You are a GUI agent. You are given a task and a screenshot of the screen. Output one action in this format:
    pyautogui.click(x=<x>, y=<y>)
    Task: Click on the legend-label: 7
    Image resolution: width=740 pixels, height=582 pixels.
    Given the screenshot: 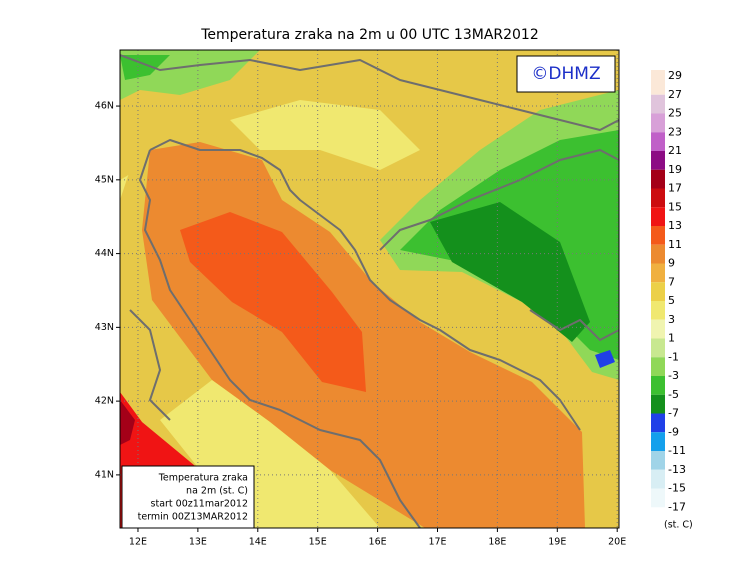 What is the action you would take?
    pyautogui.click(x=671, y=281)
    